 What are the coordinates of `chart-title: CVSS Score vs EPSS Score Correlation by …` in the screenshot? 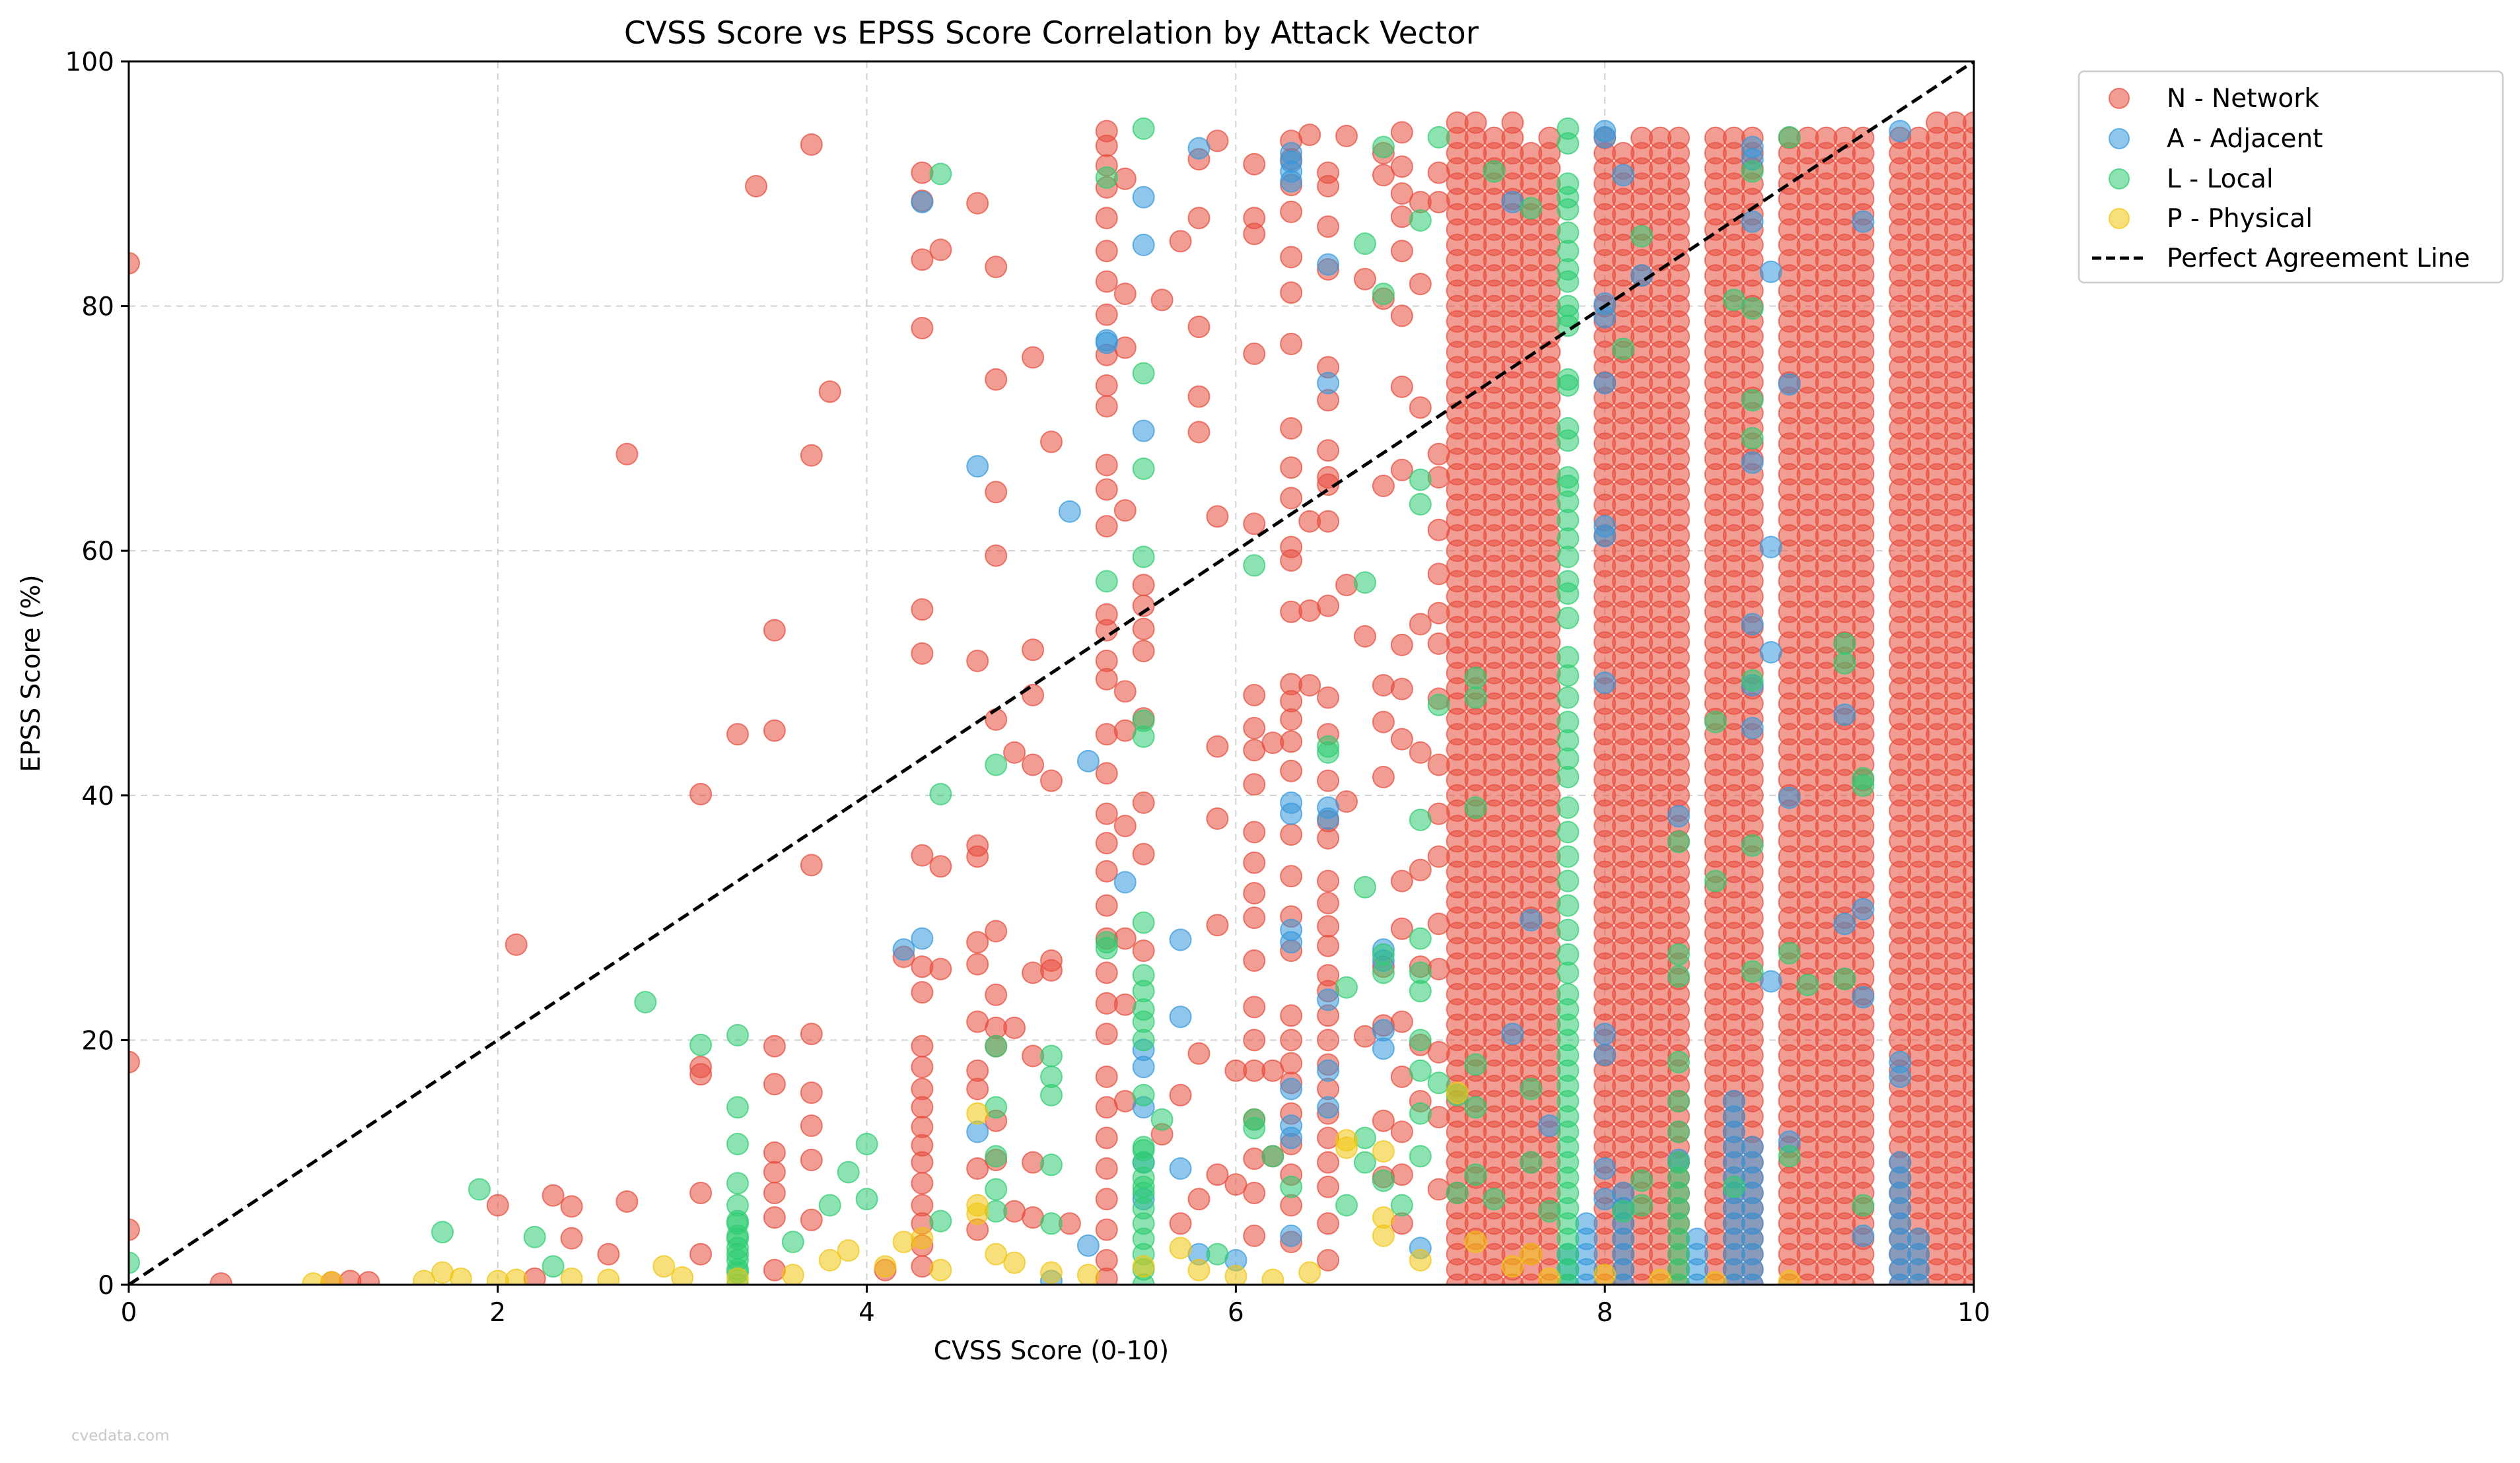 It's located at (1051, 33).